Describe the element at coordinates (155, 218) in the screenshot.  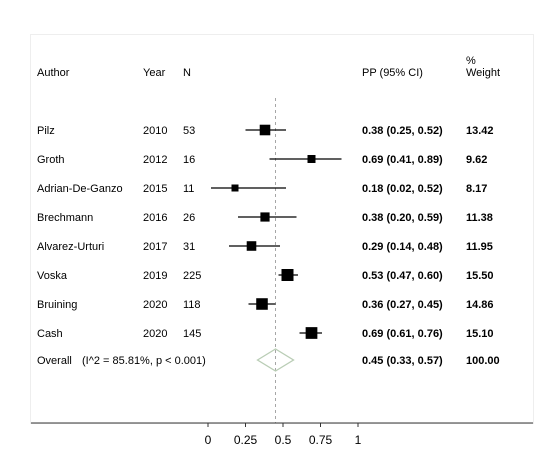
I see `study-year: 2016` at that location.